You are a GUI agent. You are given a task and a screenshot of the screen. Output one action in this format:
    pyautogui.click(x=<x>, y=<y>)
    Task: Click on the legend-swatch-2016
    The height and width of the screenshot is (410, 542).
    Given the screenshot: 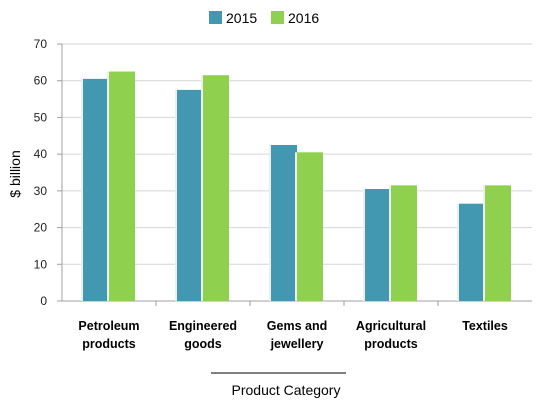 What is the action you would take?
    pyautogui.click(x=277, y=17)
    